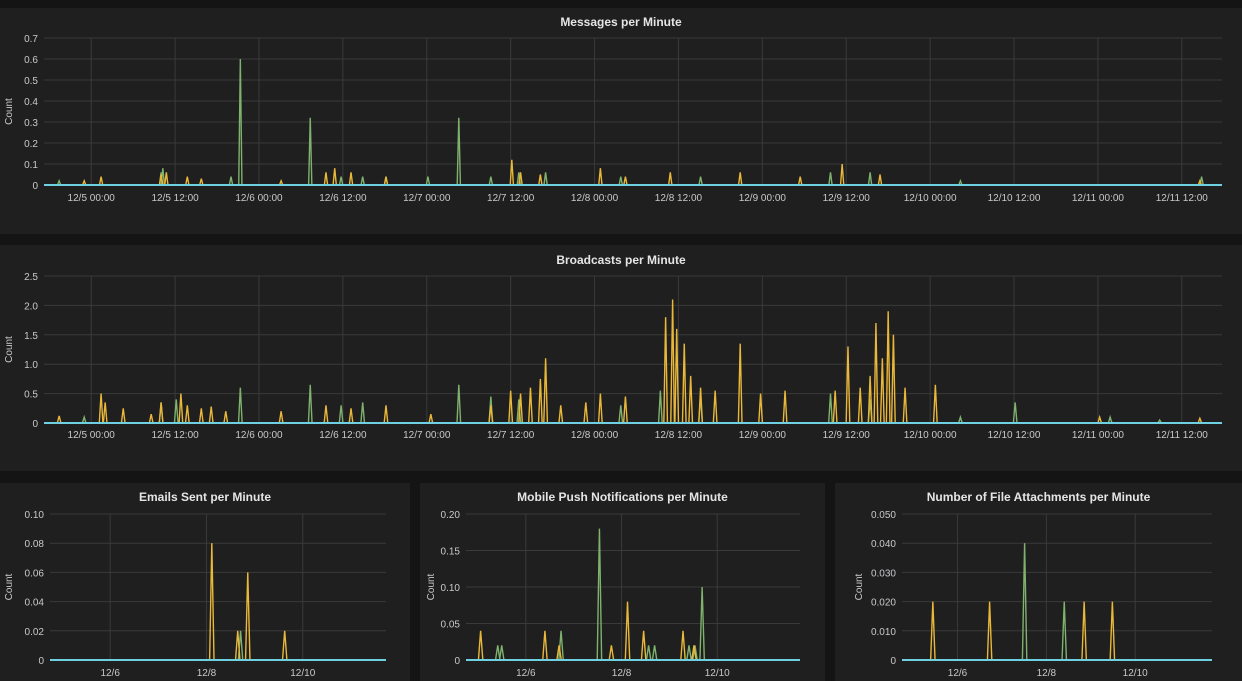 Image resolution: width=1242 pixels, height=681 pixels. What do you see at coordinates (451, 515) in the screenshot?
I see `y-tick-label: 0.20` at bounding box center [451, 515].